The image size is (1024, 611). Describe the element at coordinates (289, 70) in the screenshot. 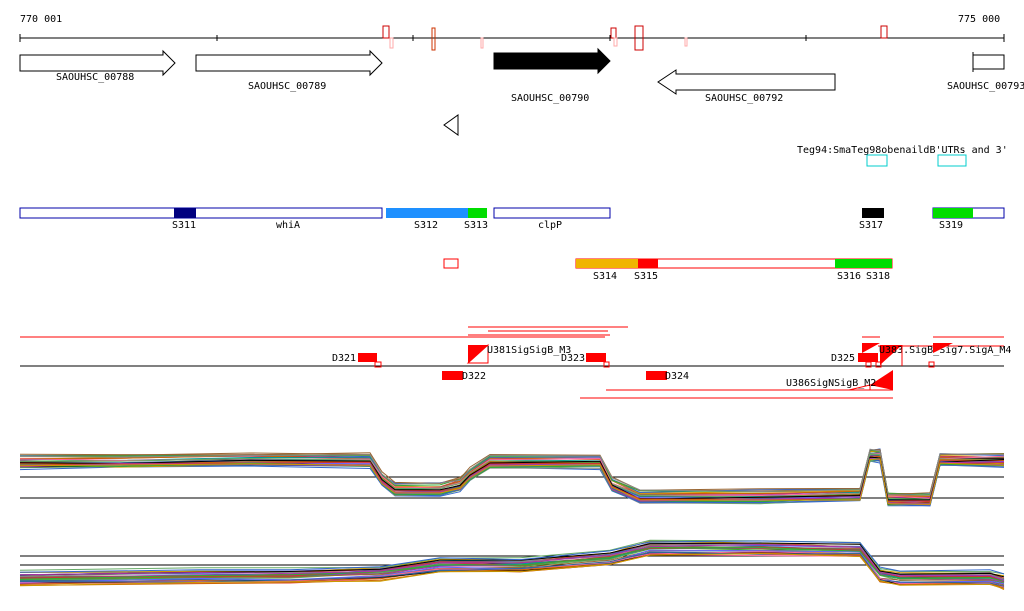

I see `gene-saouhsc-00789: SAOUHSC_00789` at that location.